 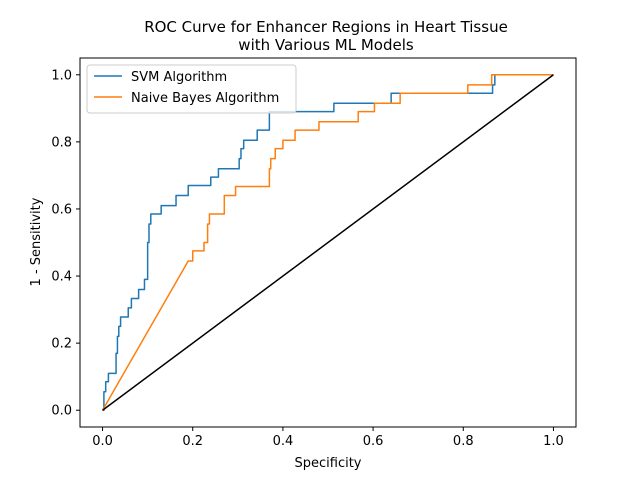 What do you see at coordinates (61, 277) in the screenshot?
I see `y-tick-label: 0.4` at bounding box center [61, 277].